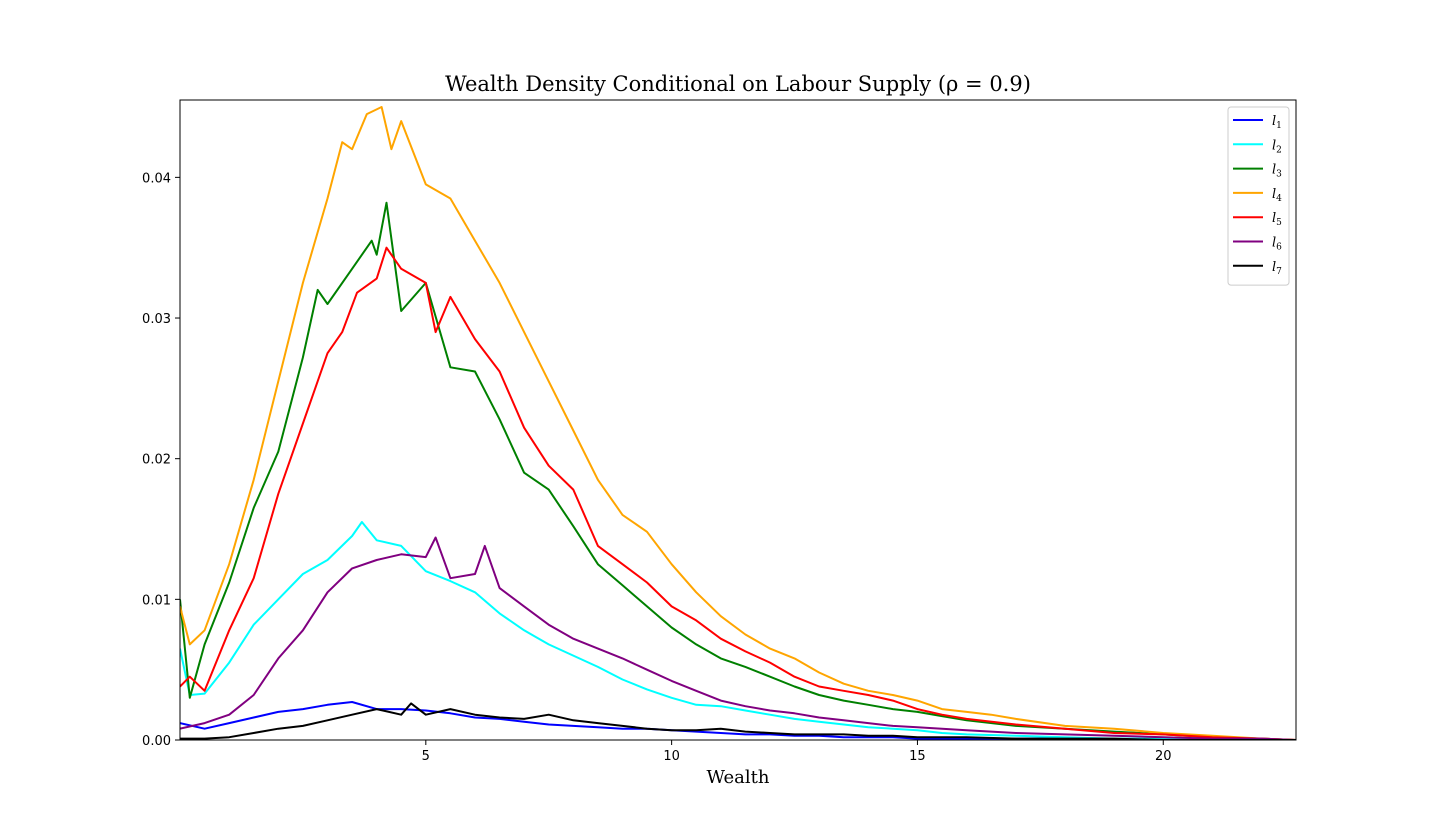  I want to click on legend-label: l2, so click(1277, 146).